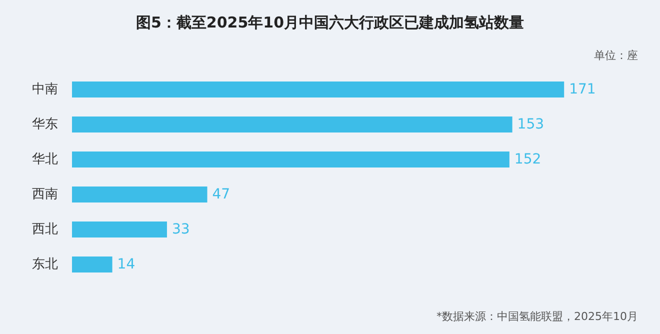 The height and width of the screenshot is (334, 660). What do you see at coordinates (45, 229) in the screenshot?
I see `y-tick-label: 西北` at bounding box center [45, 229].